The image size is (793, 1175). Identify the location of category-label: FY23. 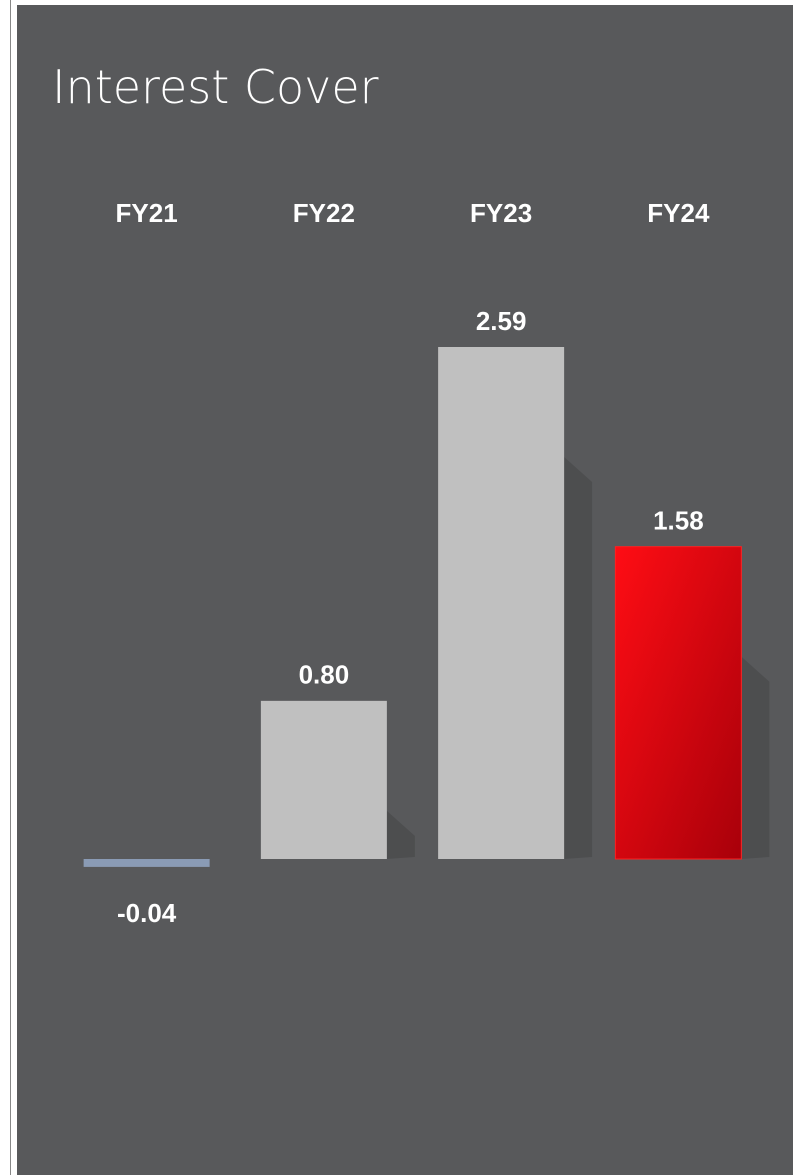
(501, 213).